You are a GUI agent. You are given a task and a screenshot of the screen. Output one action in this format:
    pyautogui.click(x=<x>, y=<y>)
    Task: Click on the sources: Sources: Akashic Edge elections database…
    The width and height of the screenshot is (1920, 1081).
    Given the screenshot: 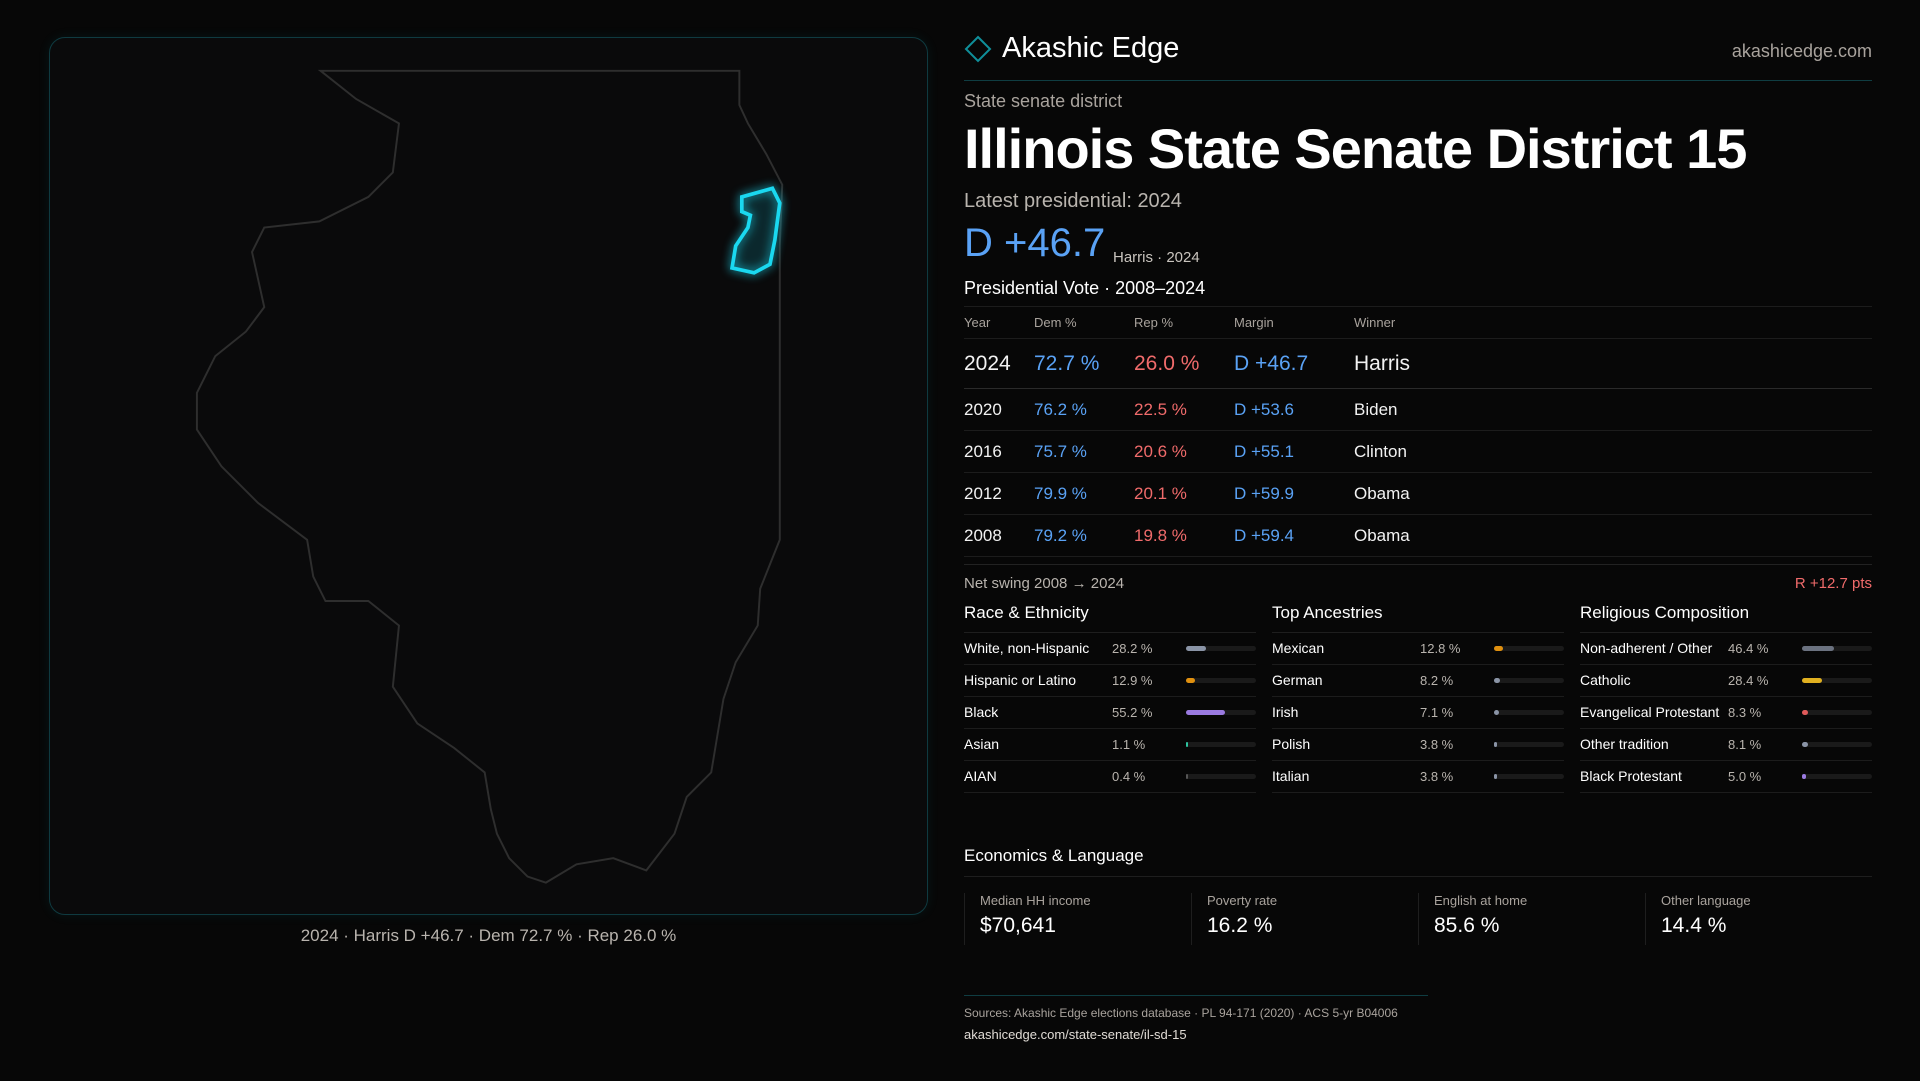 What is the action you would take?
    pyautogui.click(x=1181, y=1013)
    